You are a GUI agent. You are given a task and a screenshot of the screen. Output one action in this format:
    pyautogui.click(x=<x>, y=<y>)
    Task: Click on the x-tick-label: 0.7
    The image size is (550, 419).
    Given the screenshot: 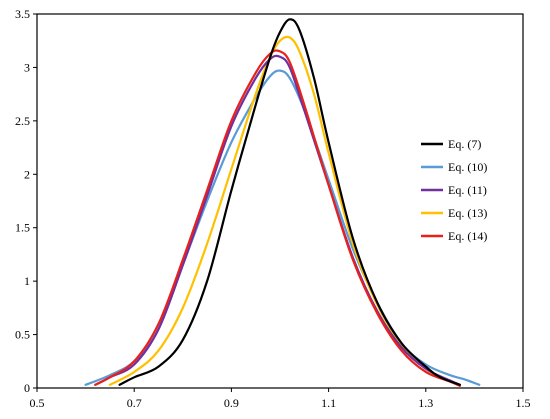 What is the action you would take?
    pyautogui.click(x=134, y=403)
    